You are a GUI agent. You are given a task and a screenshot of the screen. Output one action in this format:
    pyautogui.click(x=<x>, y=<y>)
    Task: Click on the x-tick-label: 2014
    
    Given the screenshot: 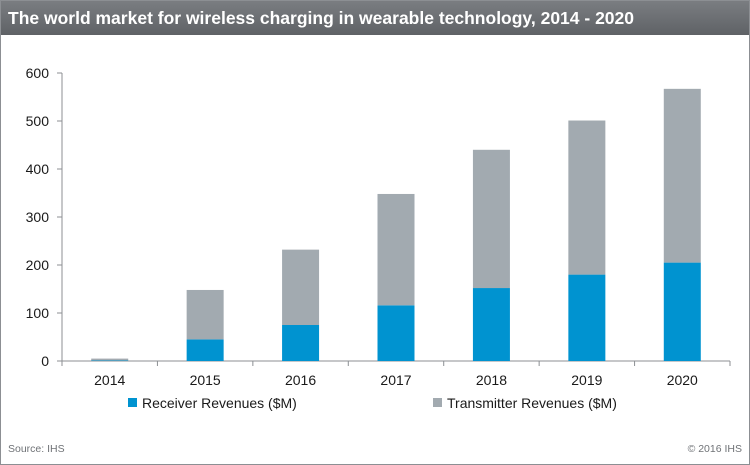 What is the action you would take?
    pyautogui.click(x=109, y=380)
    